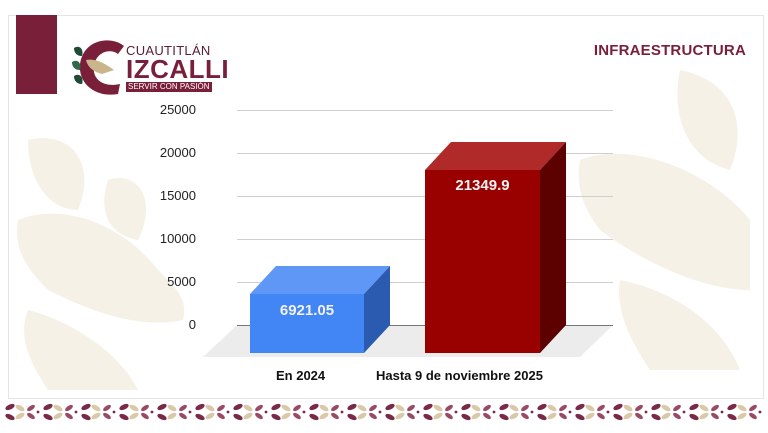 The height and width of the screenshot is (433, 768). Describe the element at coordinates (178, 69) in the screenshot. I see `logo-line2: IZCALLI` at that location.